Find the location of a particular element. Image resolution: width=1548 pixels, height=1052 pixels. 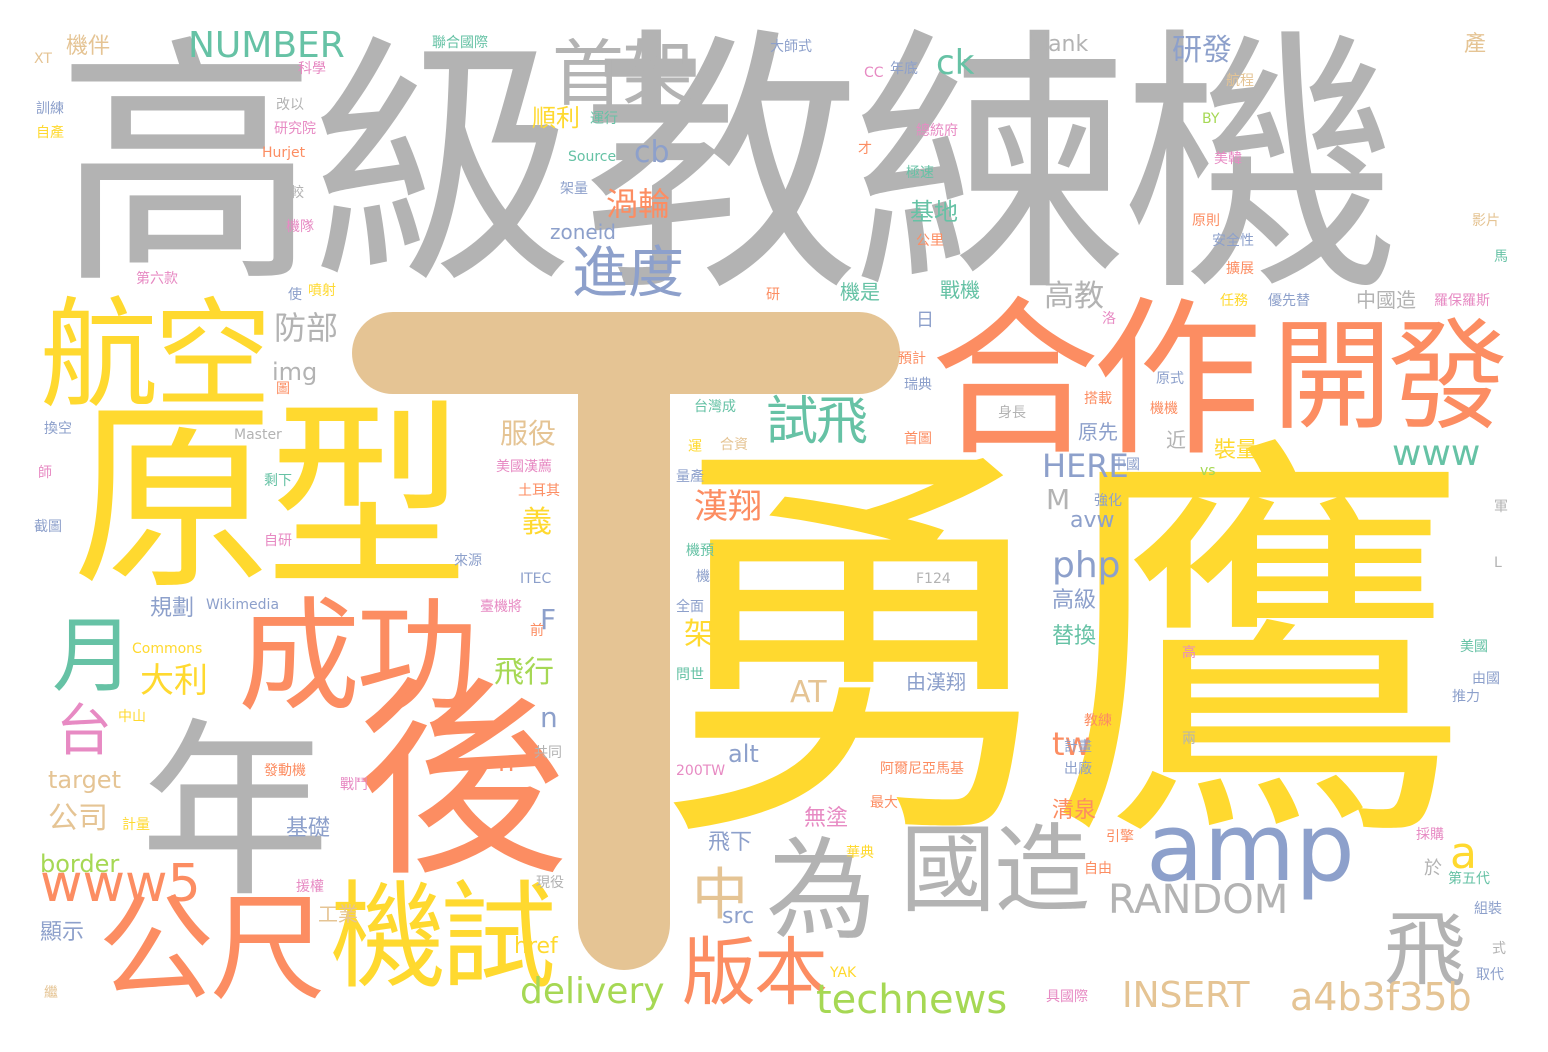

word-zoneid: zoneid is located at coordinates (583, 232).